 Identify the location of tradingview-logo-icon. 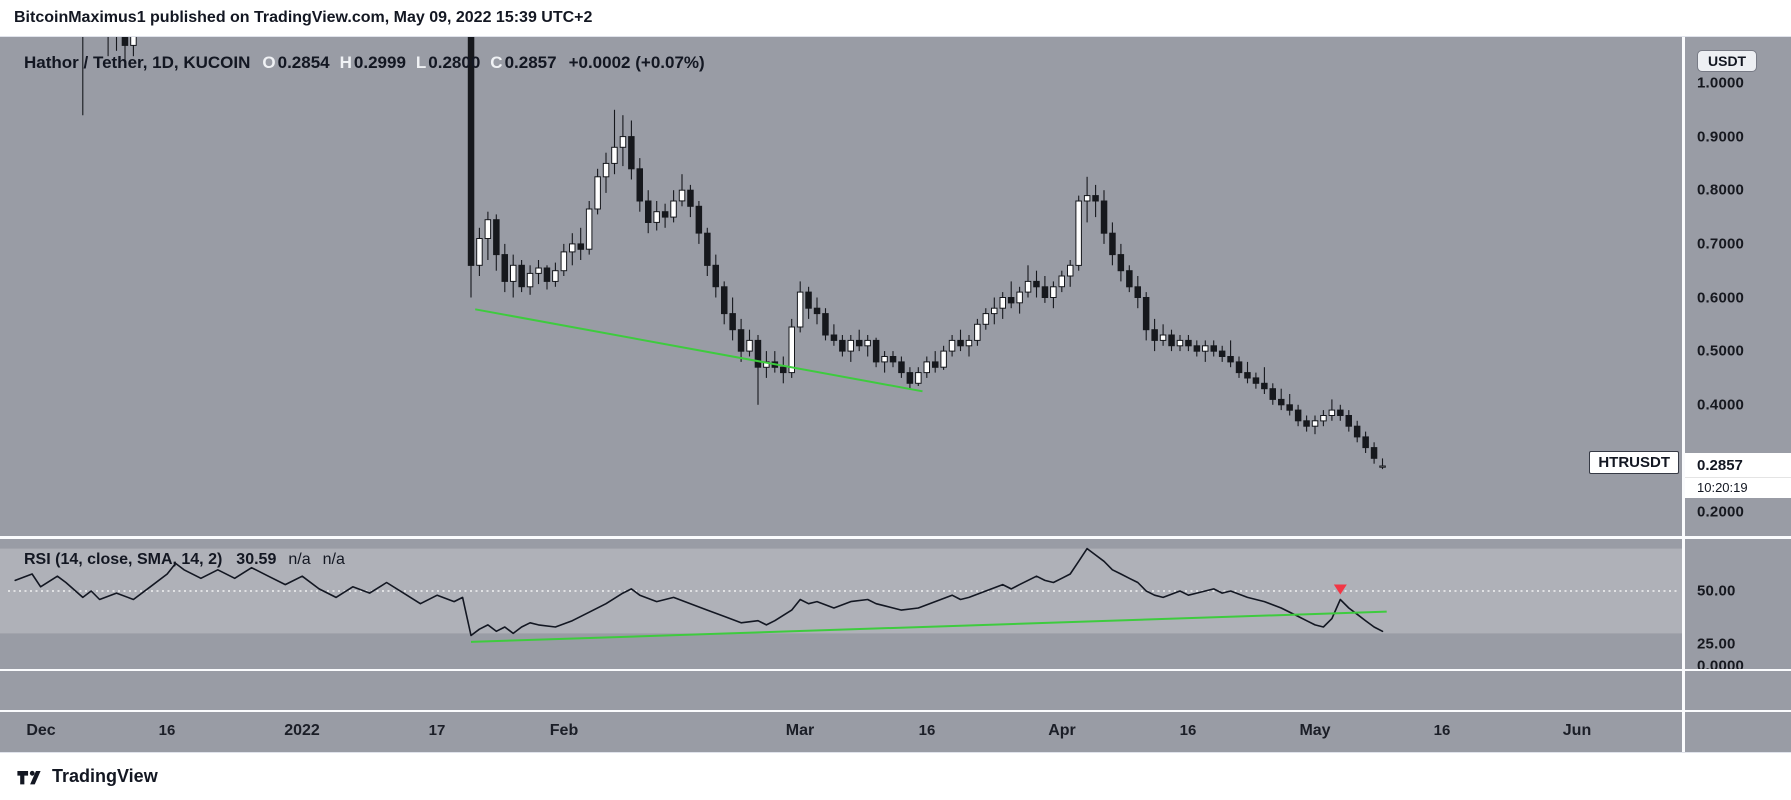
(29, 777).